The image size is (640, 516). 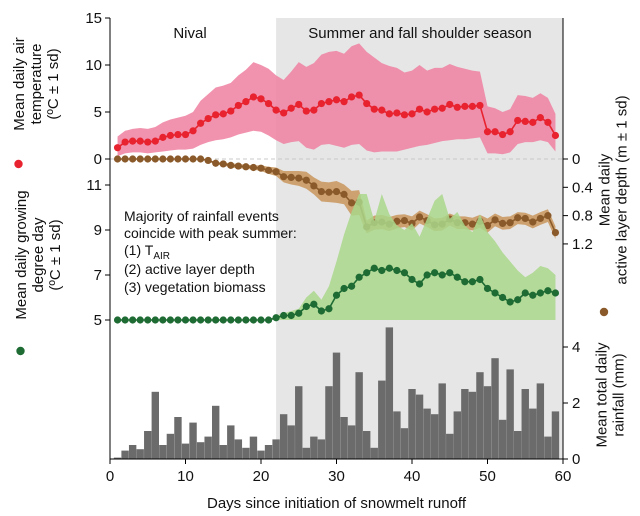 What do you see at coordinates (53, 83) in the screenshot?
I see `air-temperature-axis-label-line: (ºC ± 1 sd)` at bounding box center [53, 83].